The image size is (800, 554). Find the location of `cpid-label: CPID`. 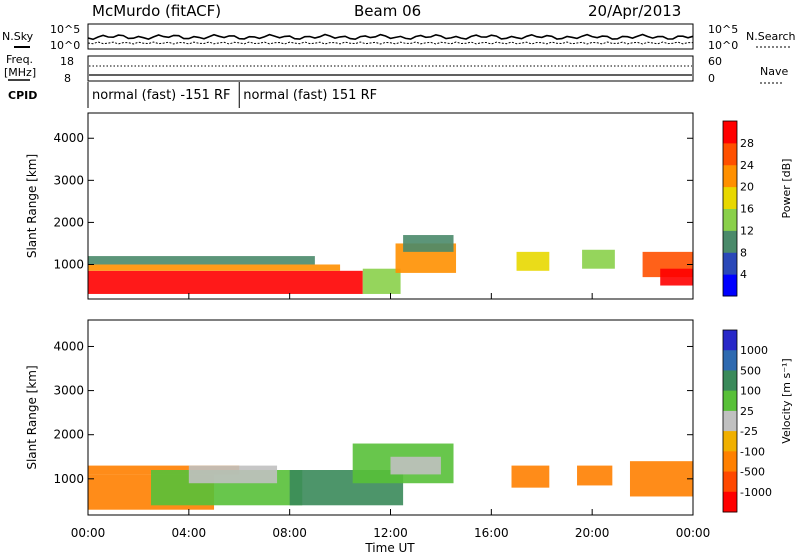

cpid-label: CPID is located at coordinates (22, 95).